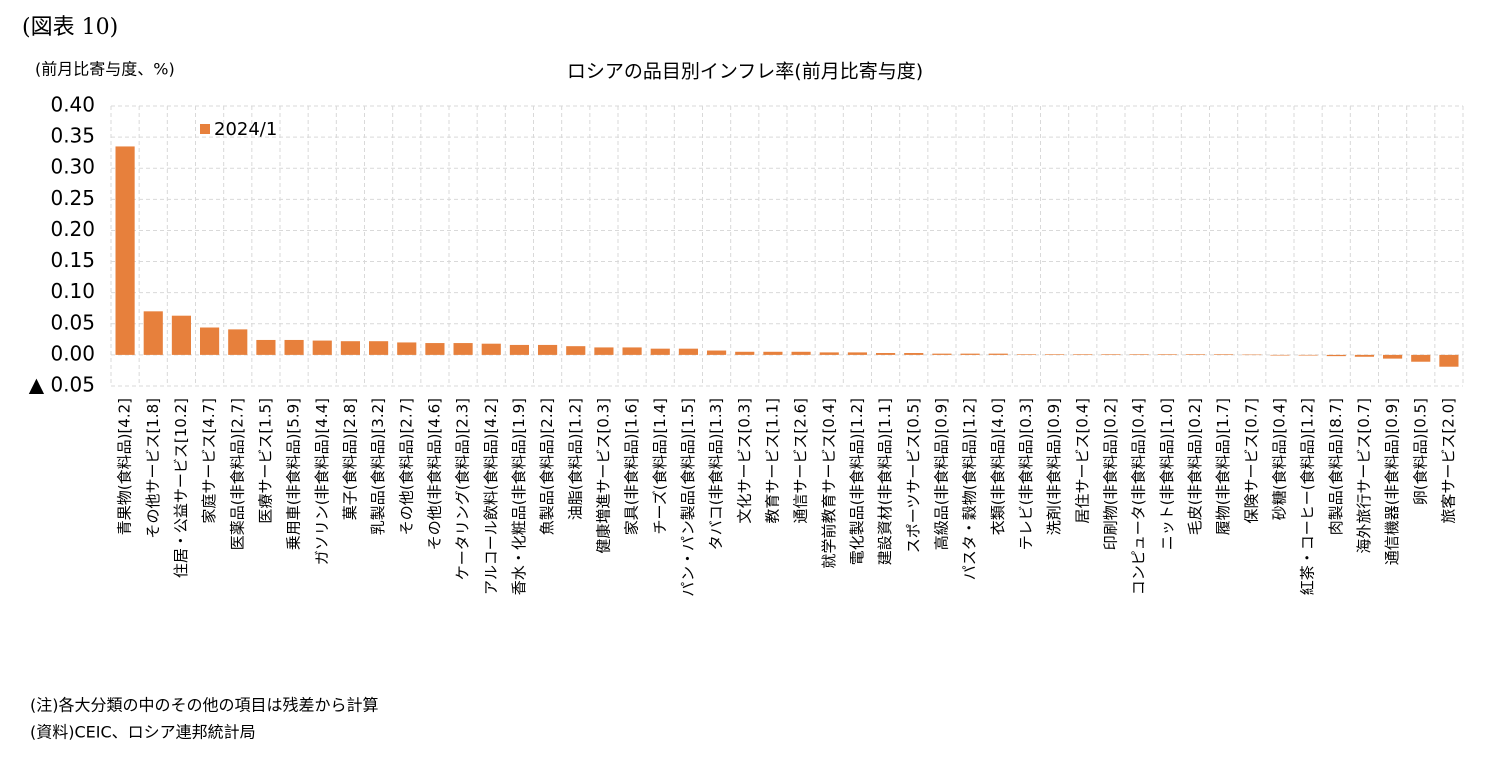  I want to click on y-tick-label: 0.00, so click(72, 353).